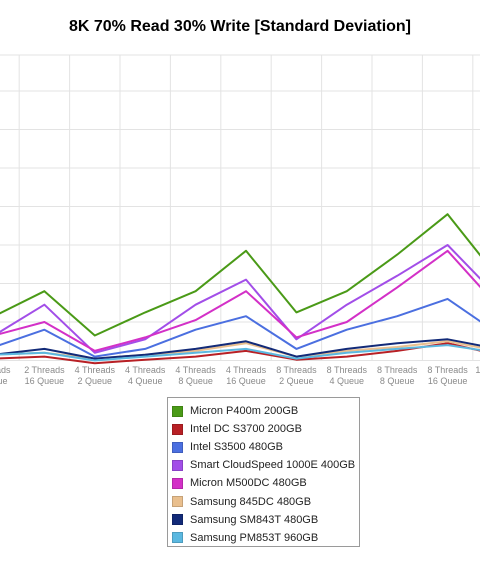 This screenshot has height=570, width=480. I want to click on legend-label: Smart CloudSpeed 1000E 400GB, so click(273, 465).